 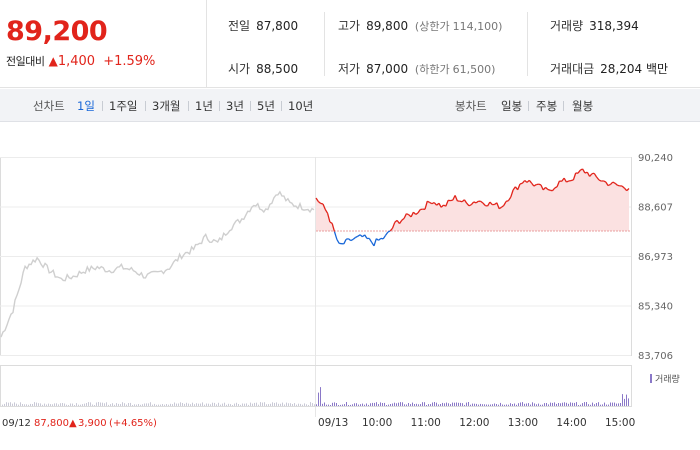 I want to click on tab-3month: 3개월, so click(x=166, y=106).